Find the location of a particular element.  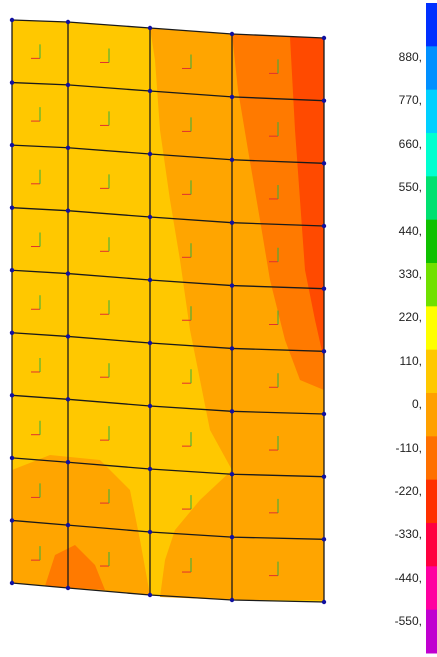

legend-label: 440, is located at coordinates (410, 230).